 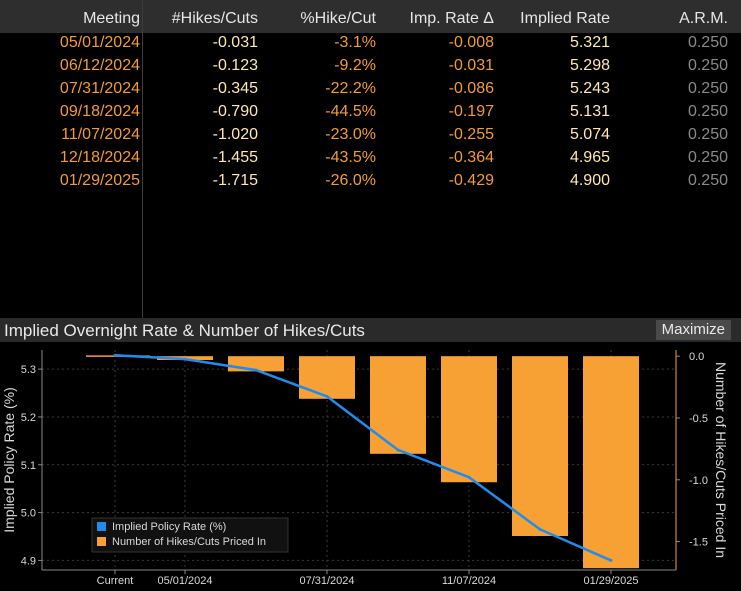 I want to click on implied-rate-value: 4.965, so click(x=589, y=157).